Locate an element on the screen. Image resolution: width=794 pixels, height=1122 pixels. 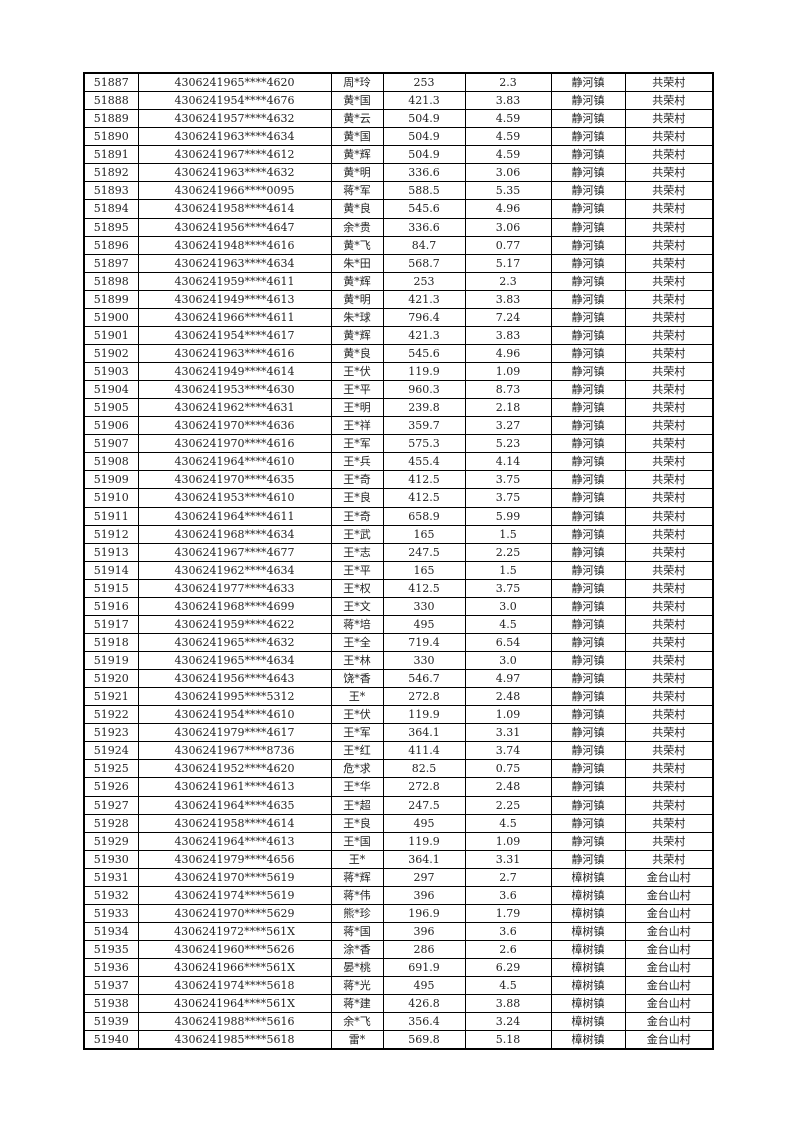
id-number-cell: 4306241972****561X is located at coordinates (234, 931).